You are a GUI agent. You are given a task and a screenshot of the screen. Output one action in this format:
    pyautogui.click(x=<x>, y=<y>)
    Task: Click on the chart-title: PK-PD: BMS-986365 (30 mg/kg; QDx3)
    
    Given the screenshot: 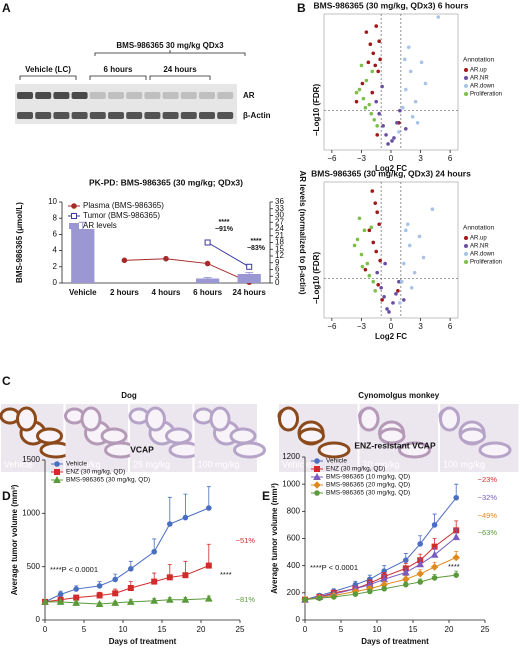 What is the action you would take?
    pyautogui.click(x=166, y=182)
    